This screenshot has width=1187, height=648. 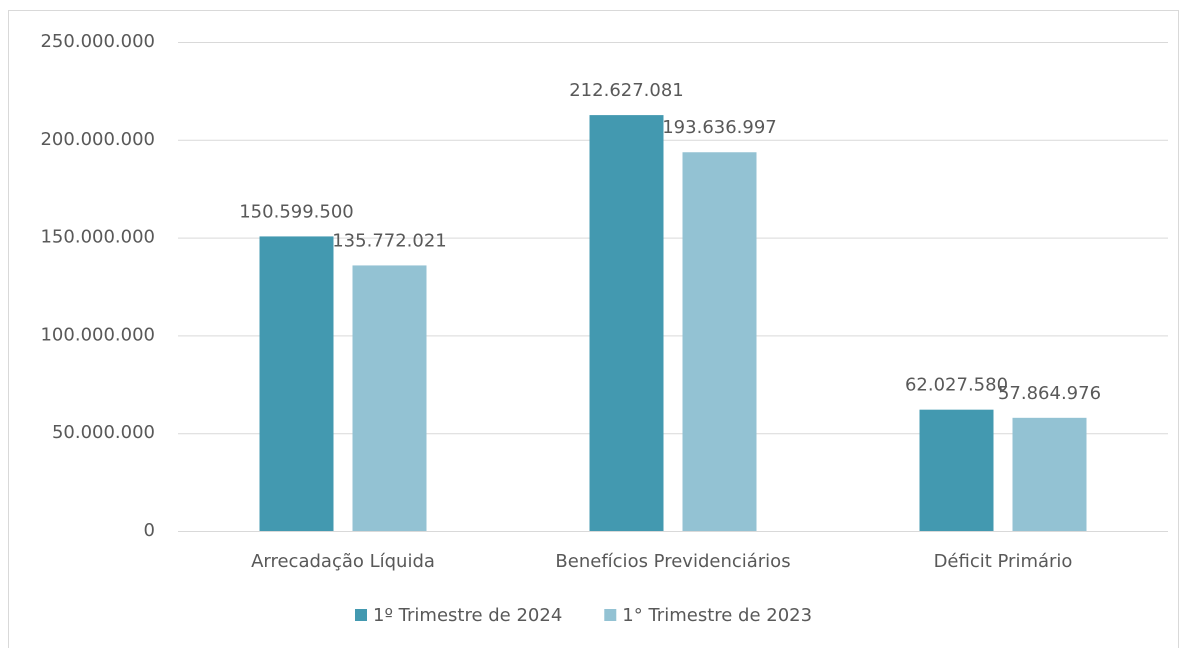 I want to click on value-label: 135.772.021, so click(x=389, y=240).